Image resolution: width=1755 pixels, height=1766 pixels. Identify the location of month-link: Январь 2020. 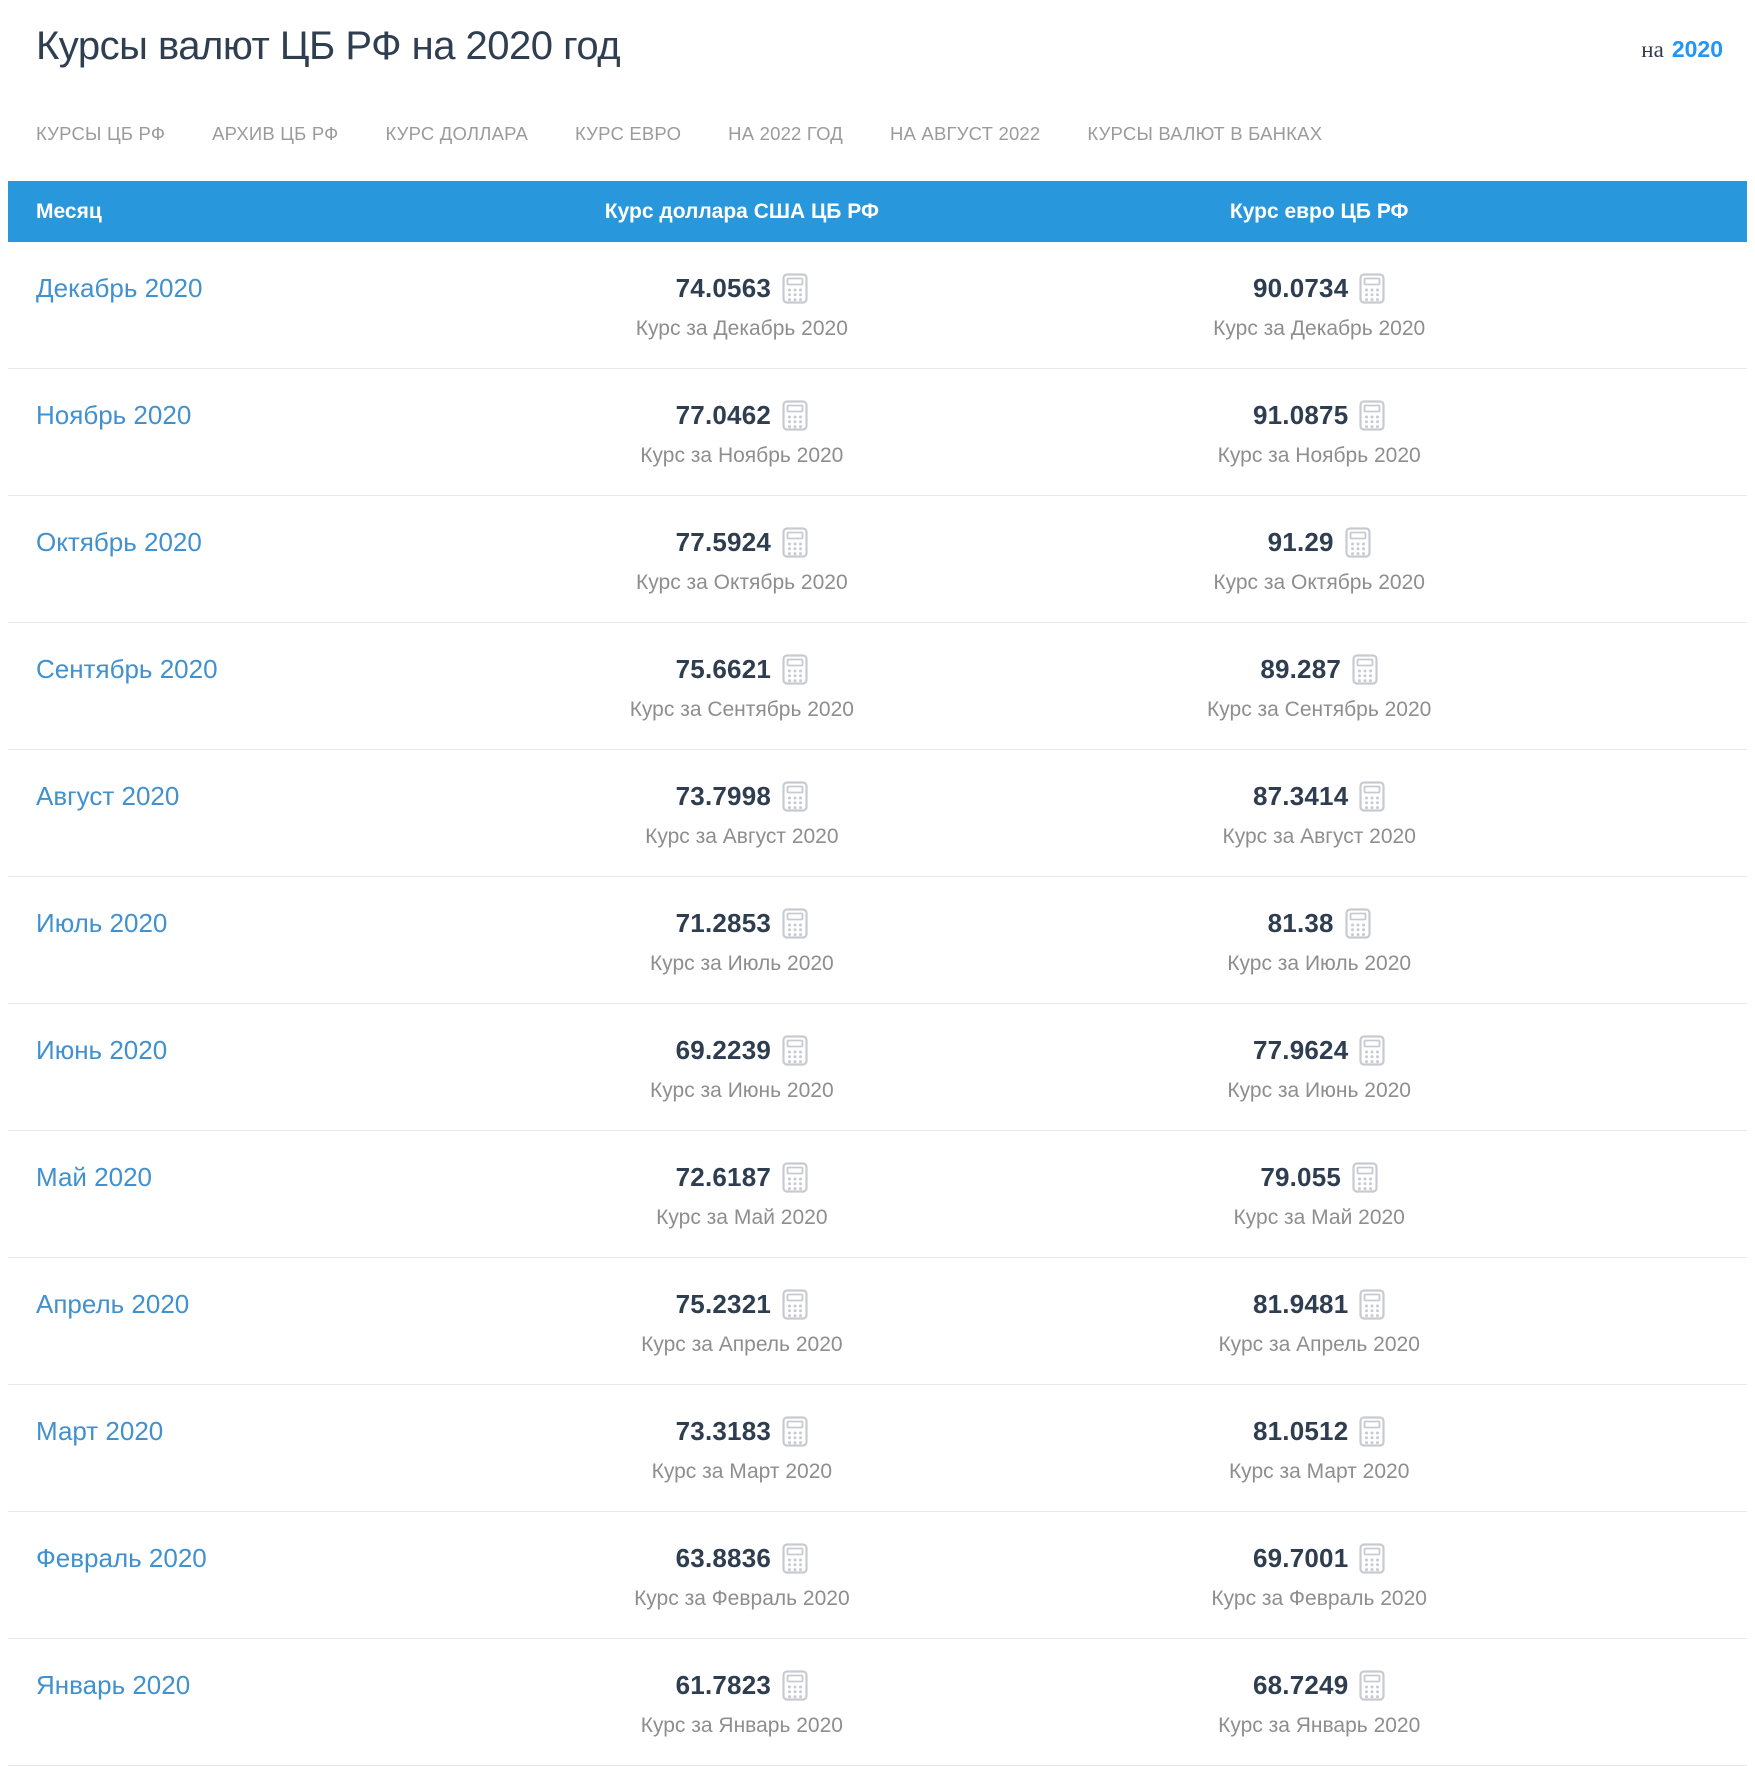
(113, 1685).